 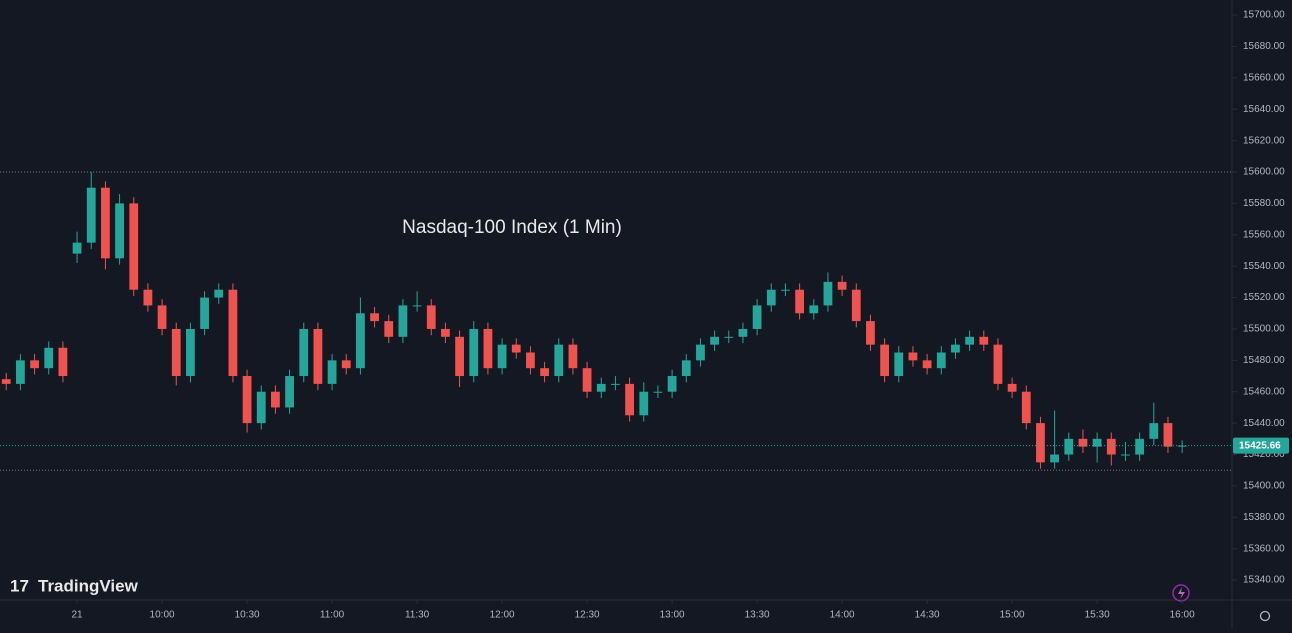 What do you see at coordinates (1264, 391) in the screenshot?
I see `y-tick-label: 15460.00` at bounding box center [1264, 391].